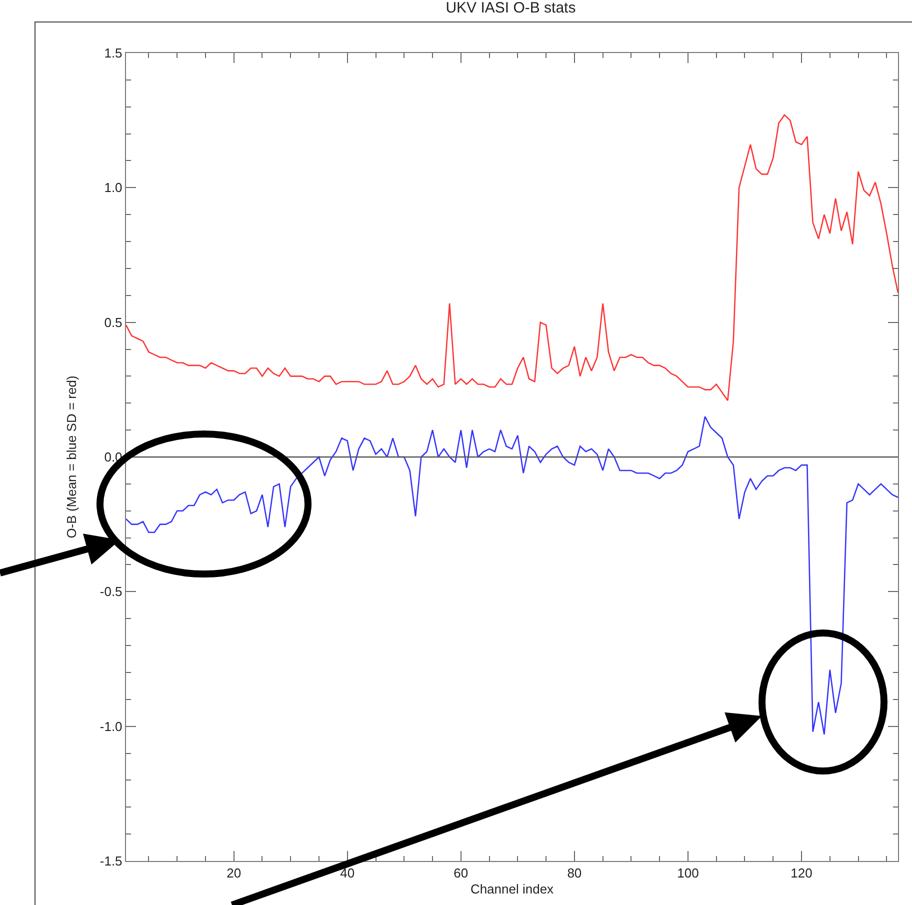 Image resolution: width=912 pixels, height=905 pixels. What do you see at coordinates (234, 873) in the screenshot?
I see `x-tick-label: 20` at bounding box center [234, 873].